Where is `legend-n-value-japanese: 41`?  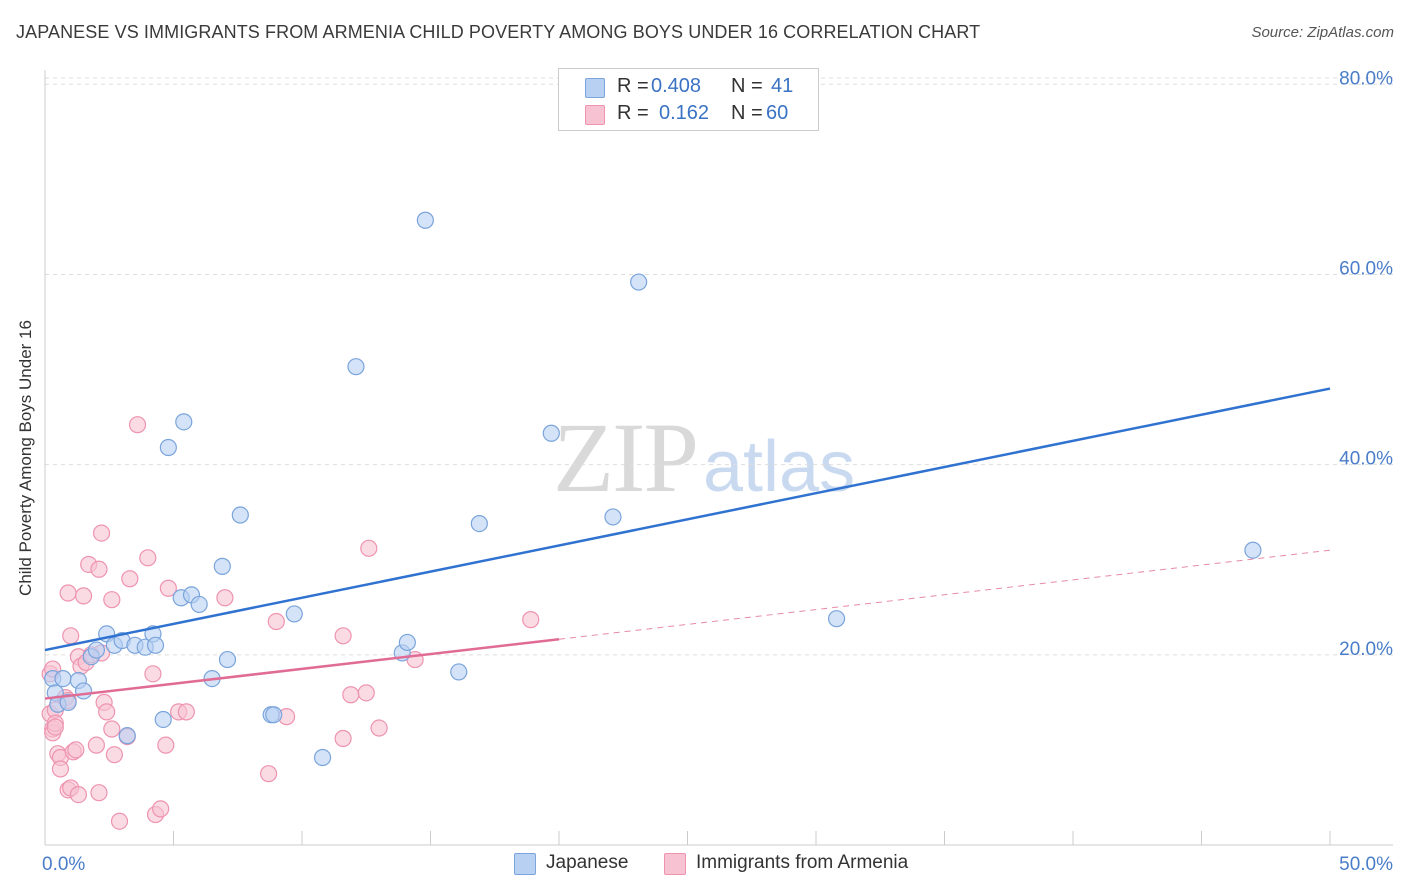
legend-n-value-japanese: 41 is located at coordinates (782, 86).